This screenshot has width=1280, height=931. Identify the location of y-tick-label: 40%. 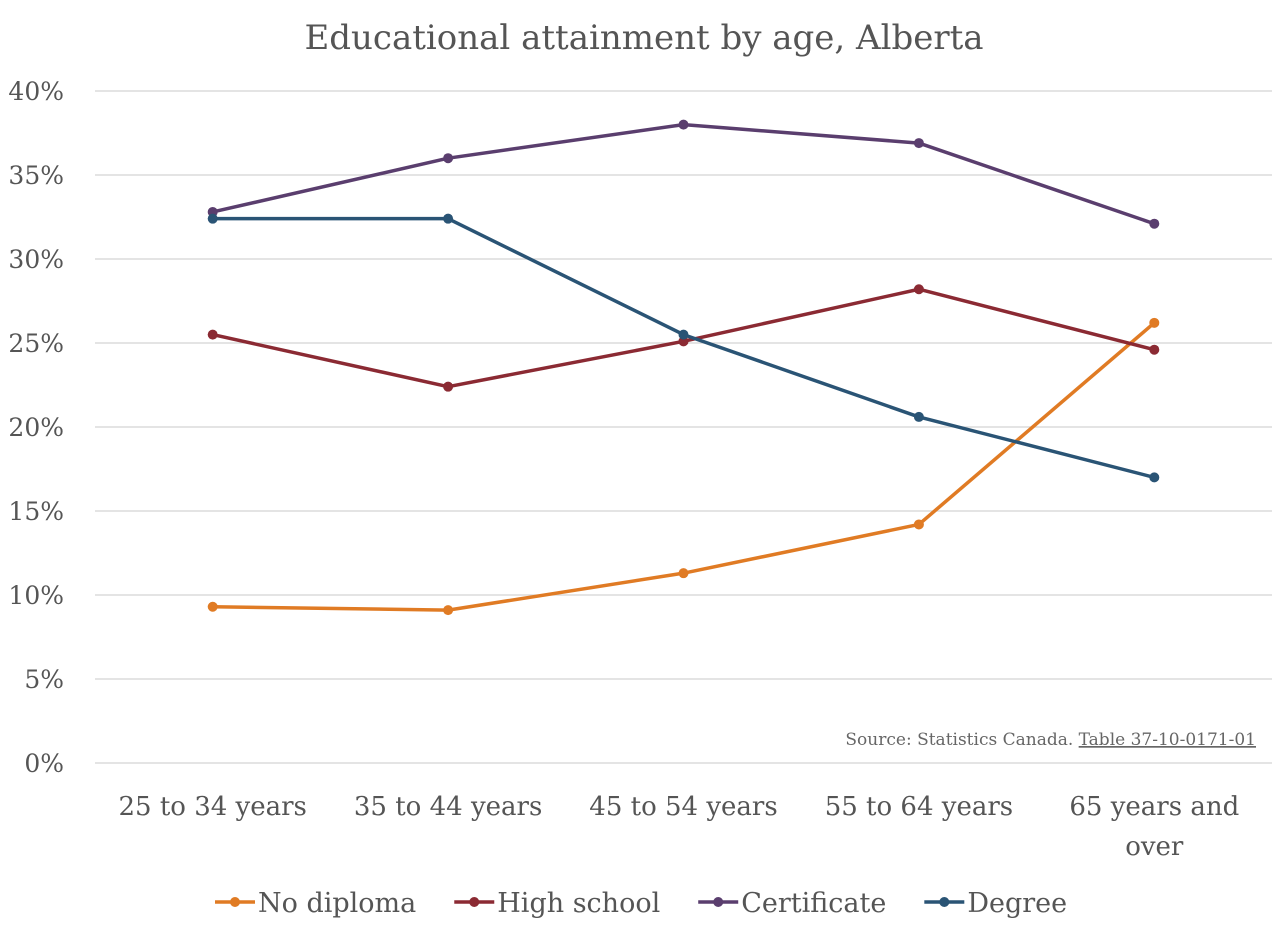
(36, 91).